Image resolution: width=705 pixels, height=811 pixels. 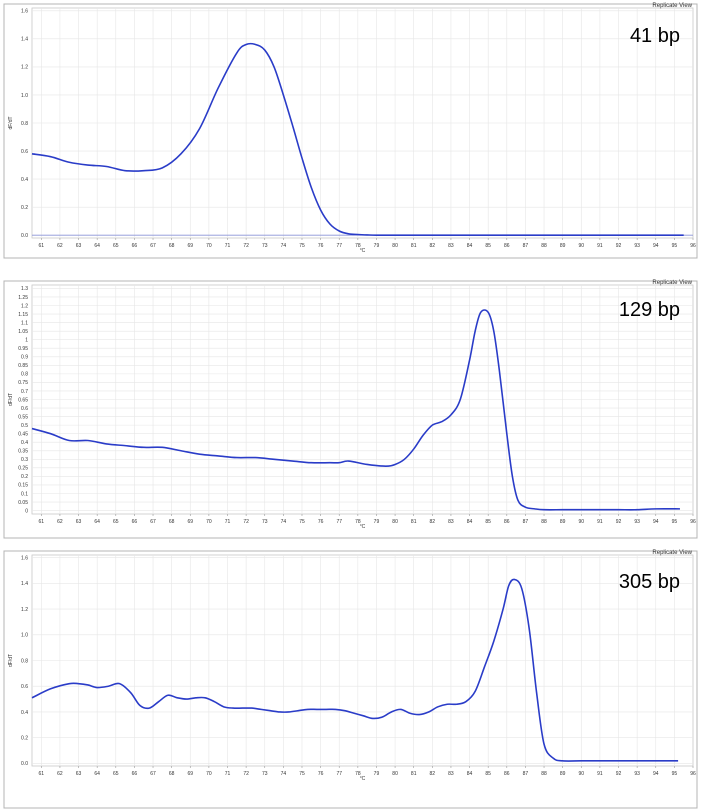 I want to click on y-tick-label: 1.3, so click(x=24, y=289).